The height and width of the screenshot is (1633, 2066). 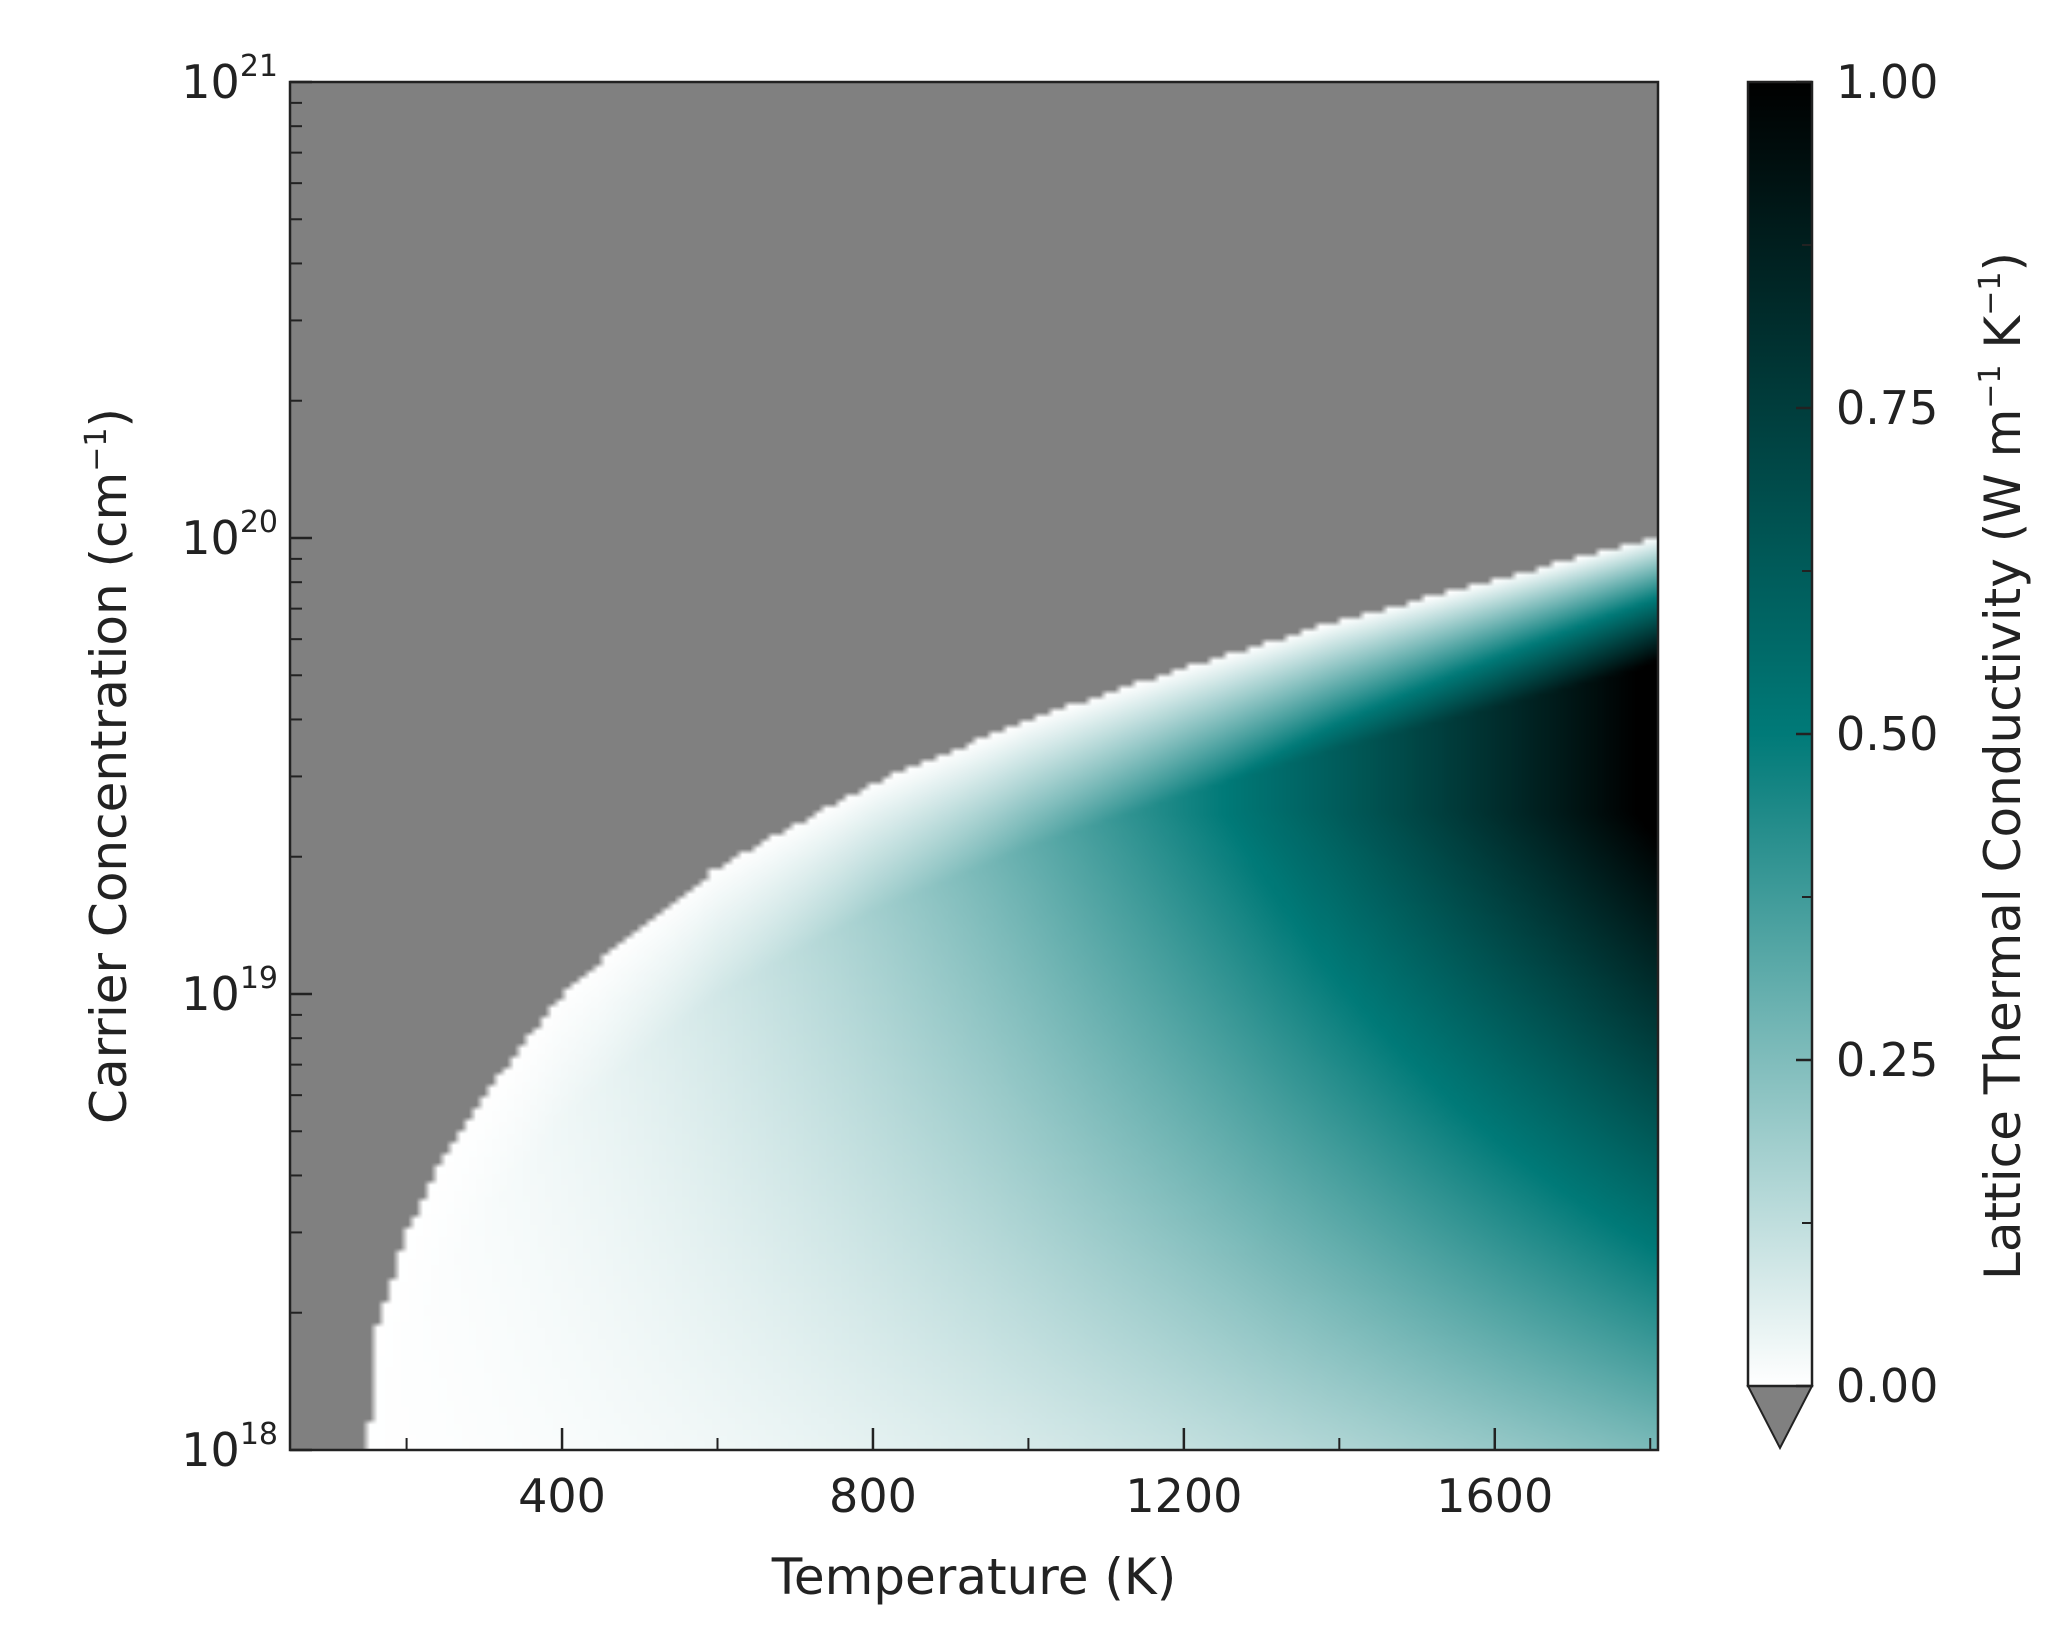 I want to click on x-tick-label: 800, so click(x=873, y=1496).